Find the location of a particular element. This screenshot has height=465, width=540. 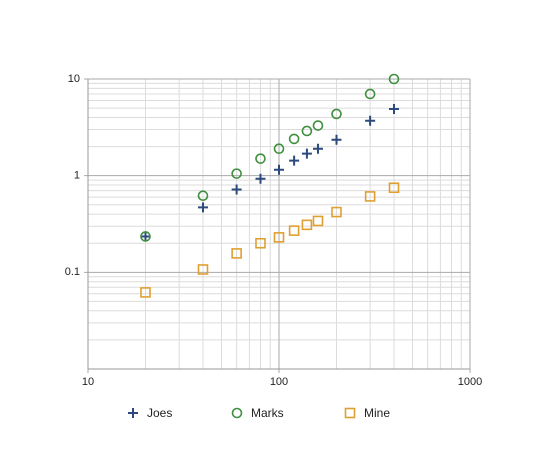

y-tick-label: 10 is located at coordinates (74, 79).